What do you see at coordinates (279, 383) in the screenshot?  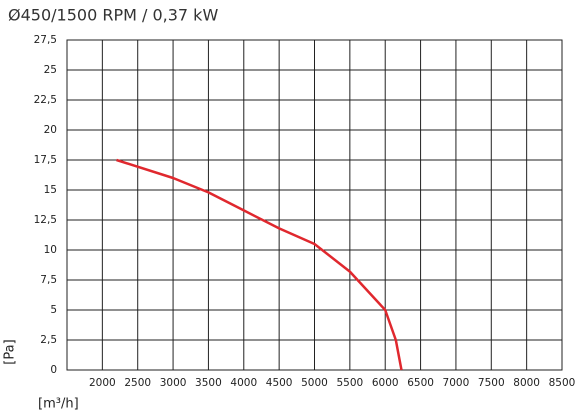 I see `x-tick-label: 4500` at bounding box center [279, 383].